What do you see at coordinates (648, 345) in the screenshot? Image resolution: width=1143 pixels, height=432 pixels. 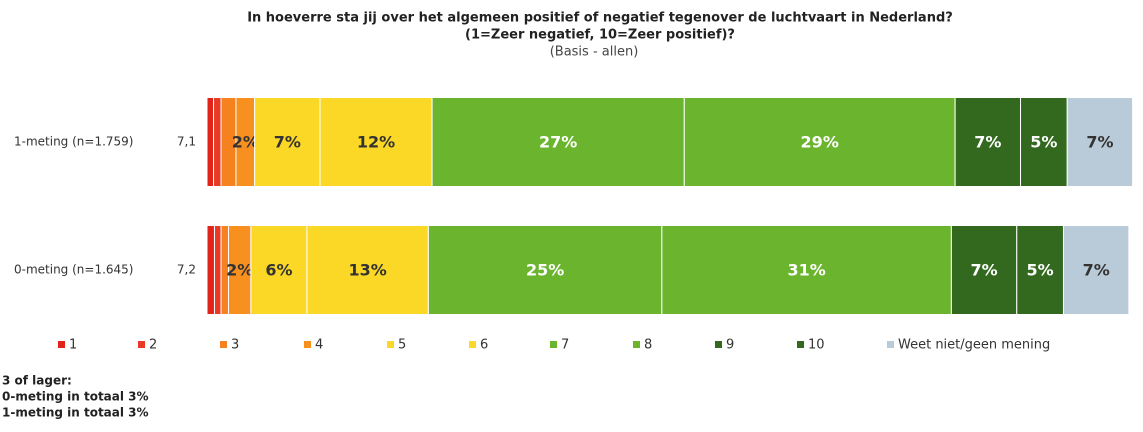 I see `legend-label: 8` at bounding box center [648, 345].